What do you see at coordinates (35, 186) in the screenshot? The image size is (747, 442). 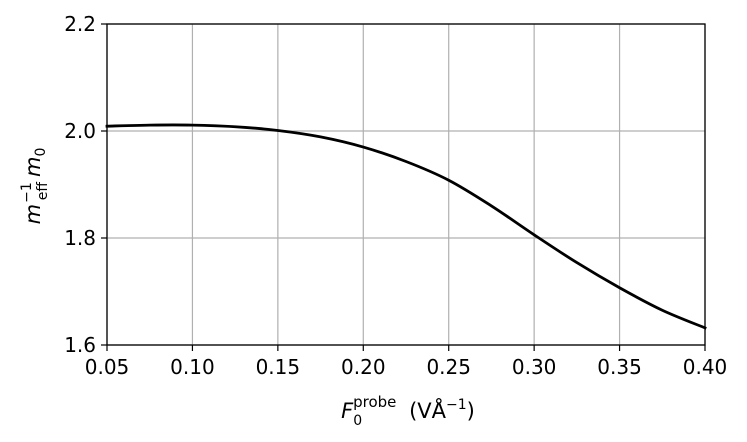 I see `y-axis-label: m−1effm0` at bounding box center [35, 186].